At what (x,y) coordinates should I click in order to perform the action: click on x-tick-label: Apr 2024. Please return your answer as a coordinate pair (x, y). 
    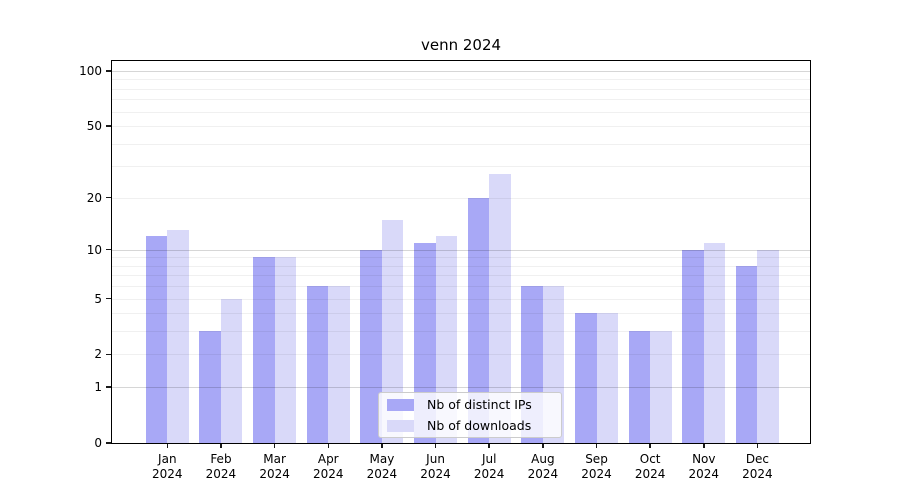
    Looking at the image, I should click on (328, 466).